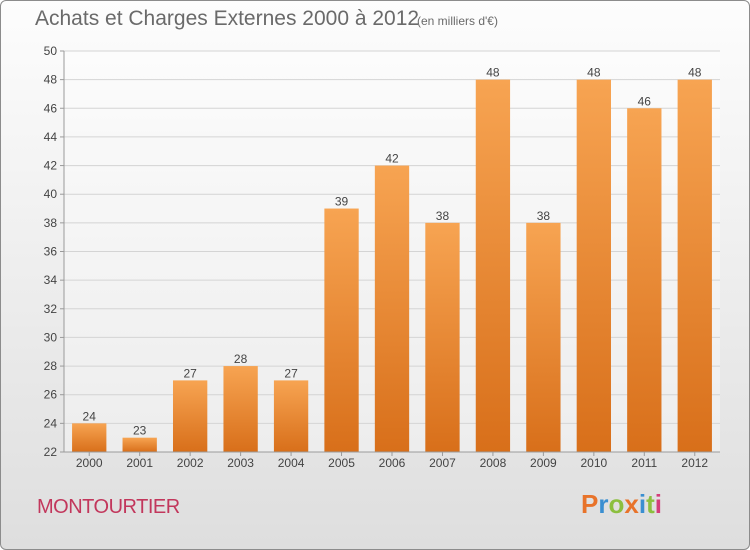 This screenshot has width=750, height=550. What do you see at coordinates (240, 409) in the screenshot?
I see `bar-2003` at bounding box center [240, 409].